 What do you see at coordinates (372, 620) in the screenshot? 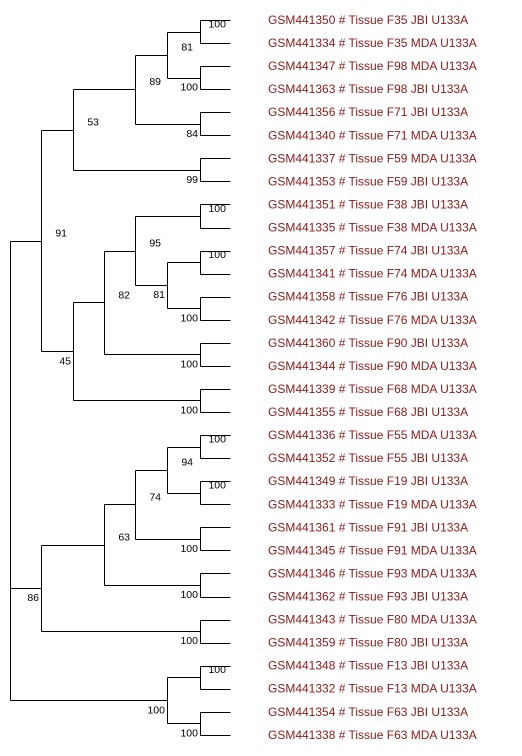
I see `leaf-label: GSM441343 # Tissue F80 MDA U133A` at bounding box center [372, 620].